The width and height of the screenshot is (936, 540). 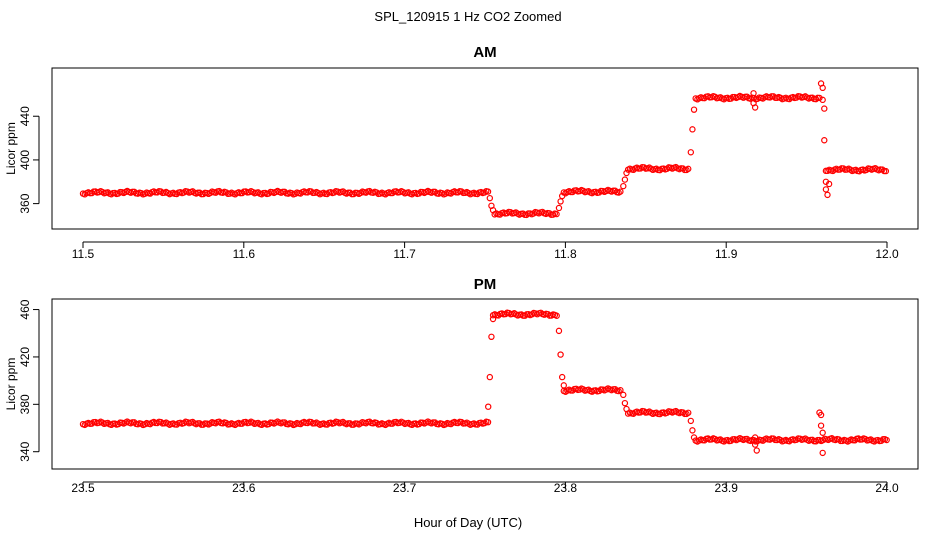 What do you see at coordinates (485, 284) in the screenshot?
I see `panel-title: PM` at bounding box center [485, 284].